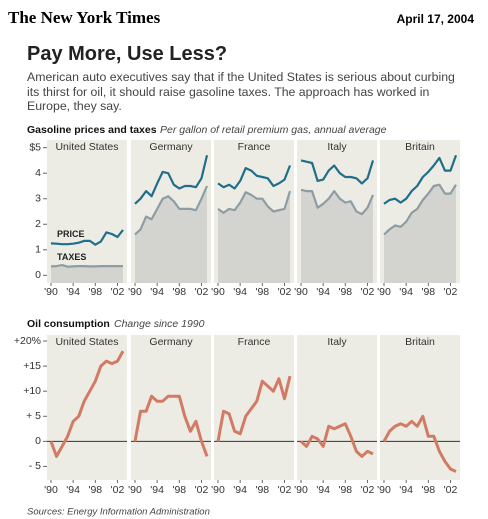  Describe the element at coordinates (32, 391) in the screenshot. I see `y-tick-label: +10` at that location.